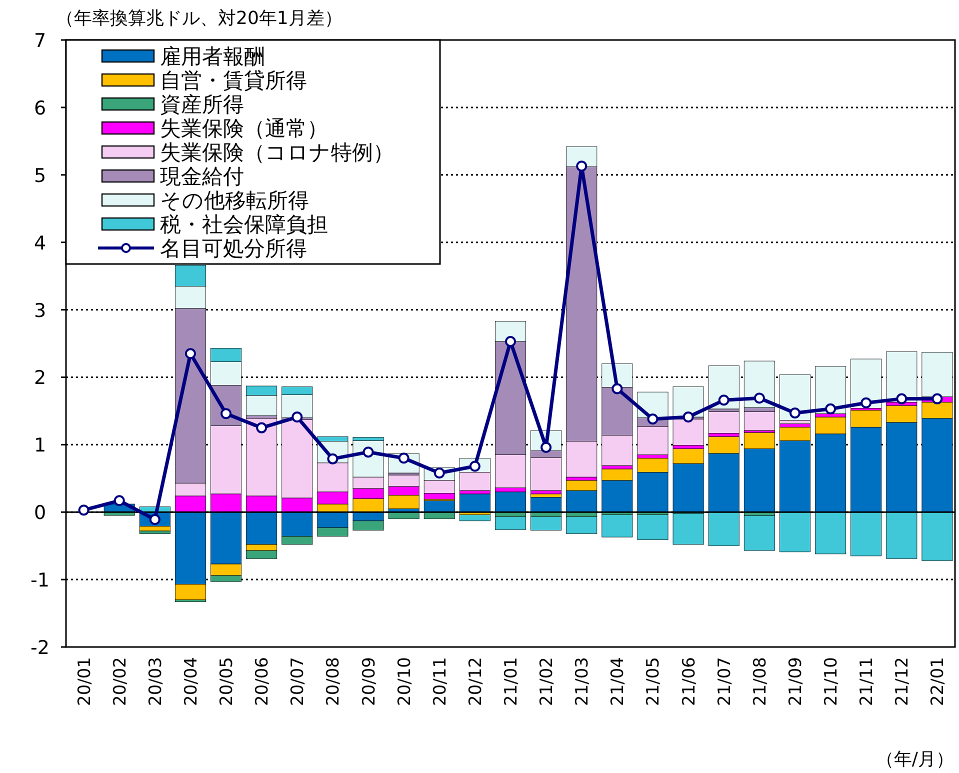 Image resolution: width=959 pixels, height=773 pixels. What do you see at coordinates (369, 681) in the screenshot?
I see `x-tick-label: 20/09` at bounding box center [369, 681].